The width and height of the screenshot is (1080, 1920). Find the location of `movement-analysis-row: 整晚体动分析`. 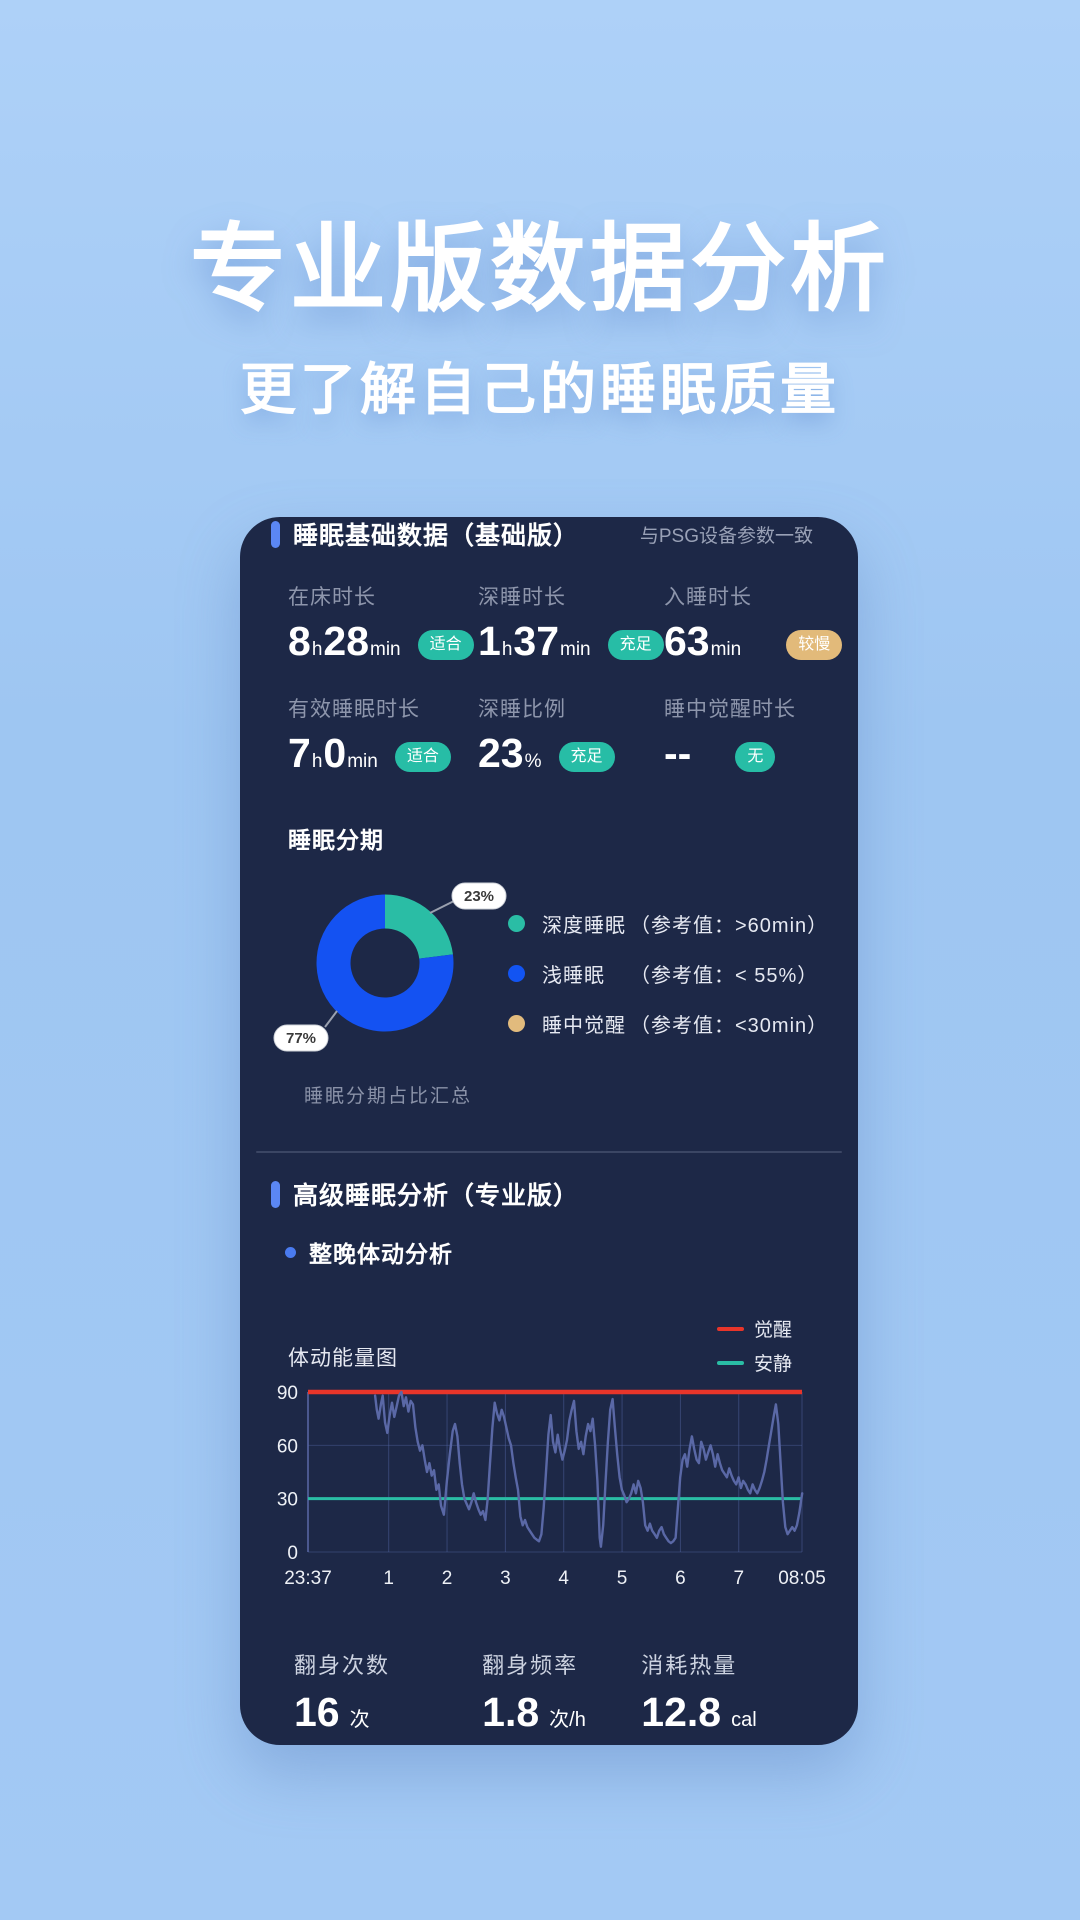

movement-analysis-row: 整晚体动分析 is located at coordinates (549, 1252).